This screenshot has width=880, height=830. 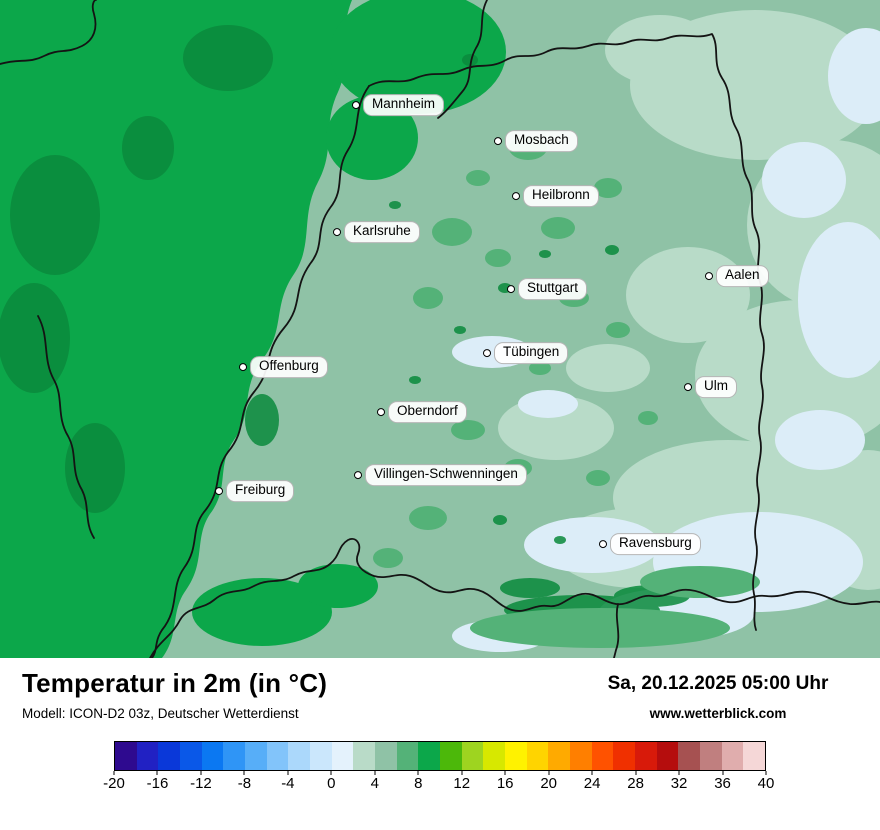 I want to click on colorbar-tick-label: 28, so click(x=635, y=783).